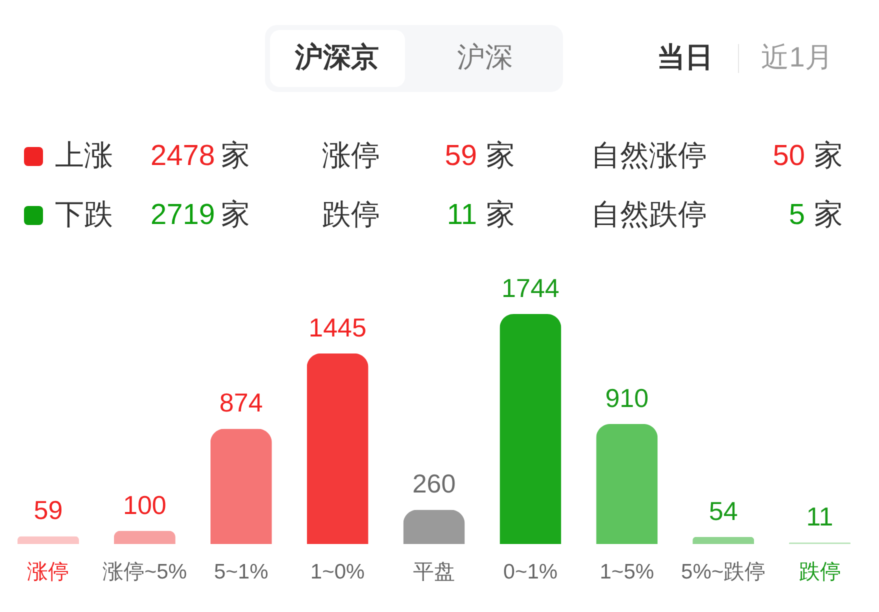 The width and height of the screenshot is (879, 612). What do you see at coordinates (460, 156) in the screenshot?
I see `text: 59` at bounding box center [460, 156].